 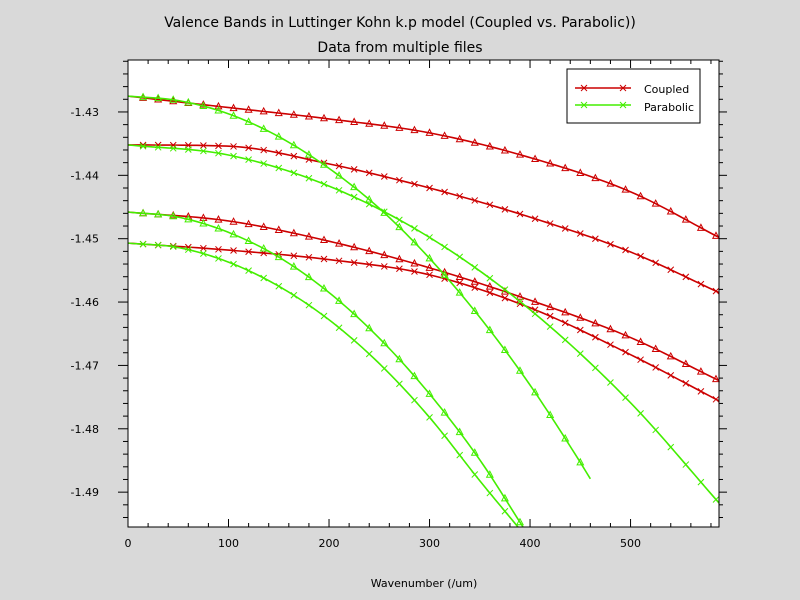 What do you see at coordinates (85, 239) in the screenshot?
I see `y-tick-label: -1.45` at bounding box center [85, 239].